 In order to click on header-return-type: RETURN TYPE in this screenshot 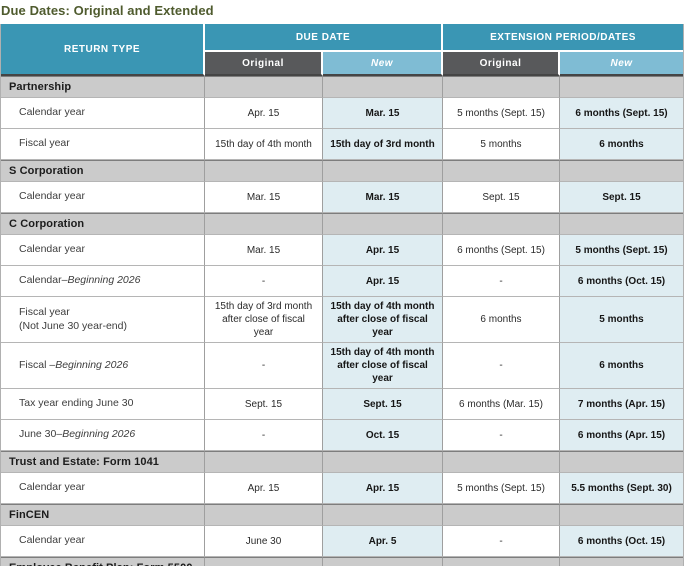, I will do `click(103, 50)`.